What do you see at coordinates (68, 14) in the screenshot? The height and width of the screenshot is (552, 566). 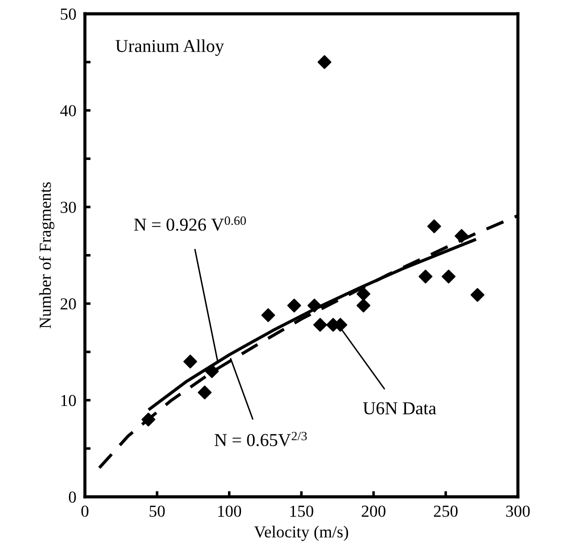 I see `y-tick-label: 50` at bounding box center [68, 14].